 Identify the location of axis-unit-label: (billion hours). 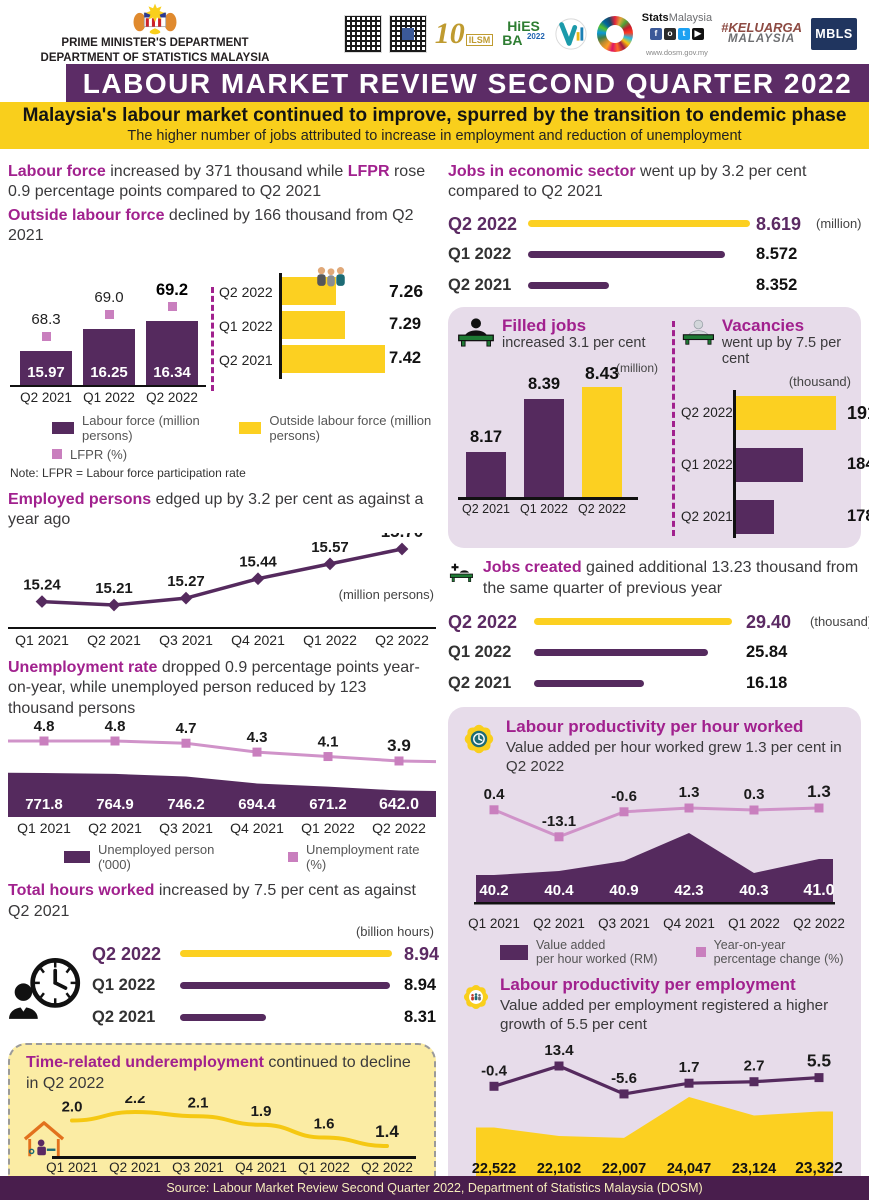
(394, 932).